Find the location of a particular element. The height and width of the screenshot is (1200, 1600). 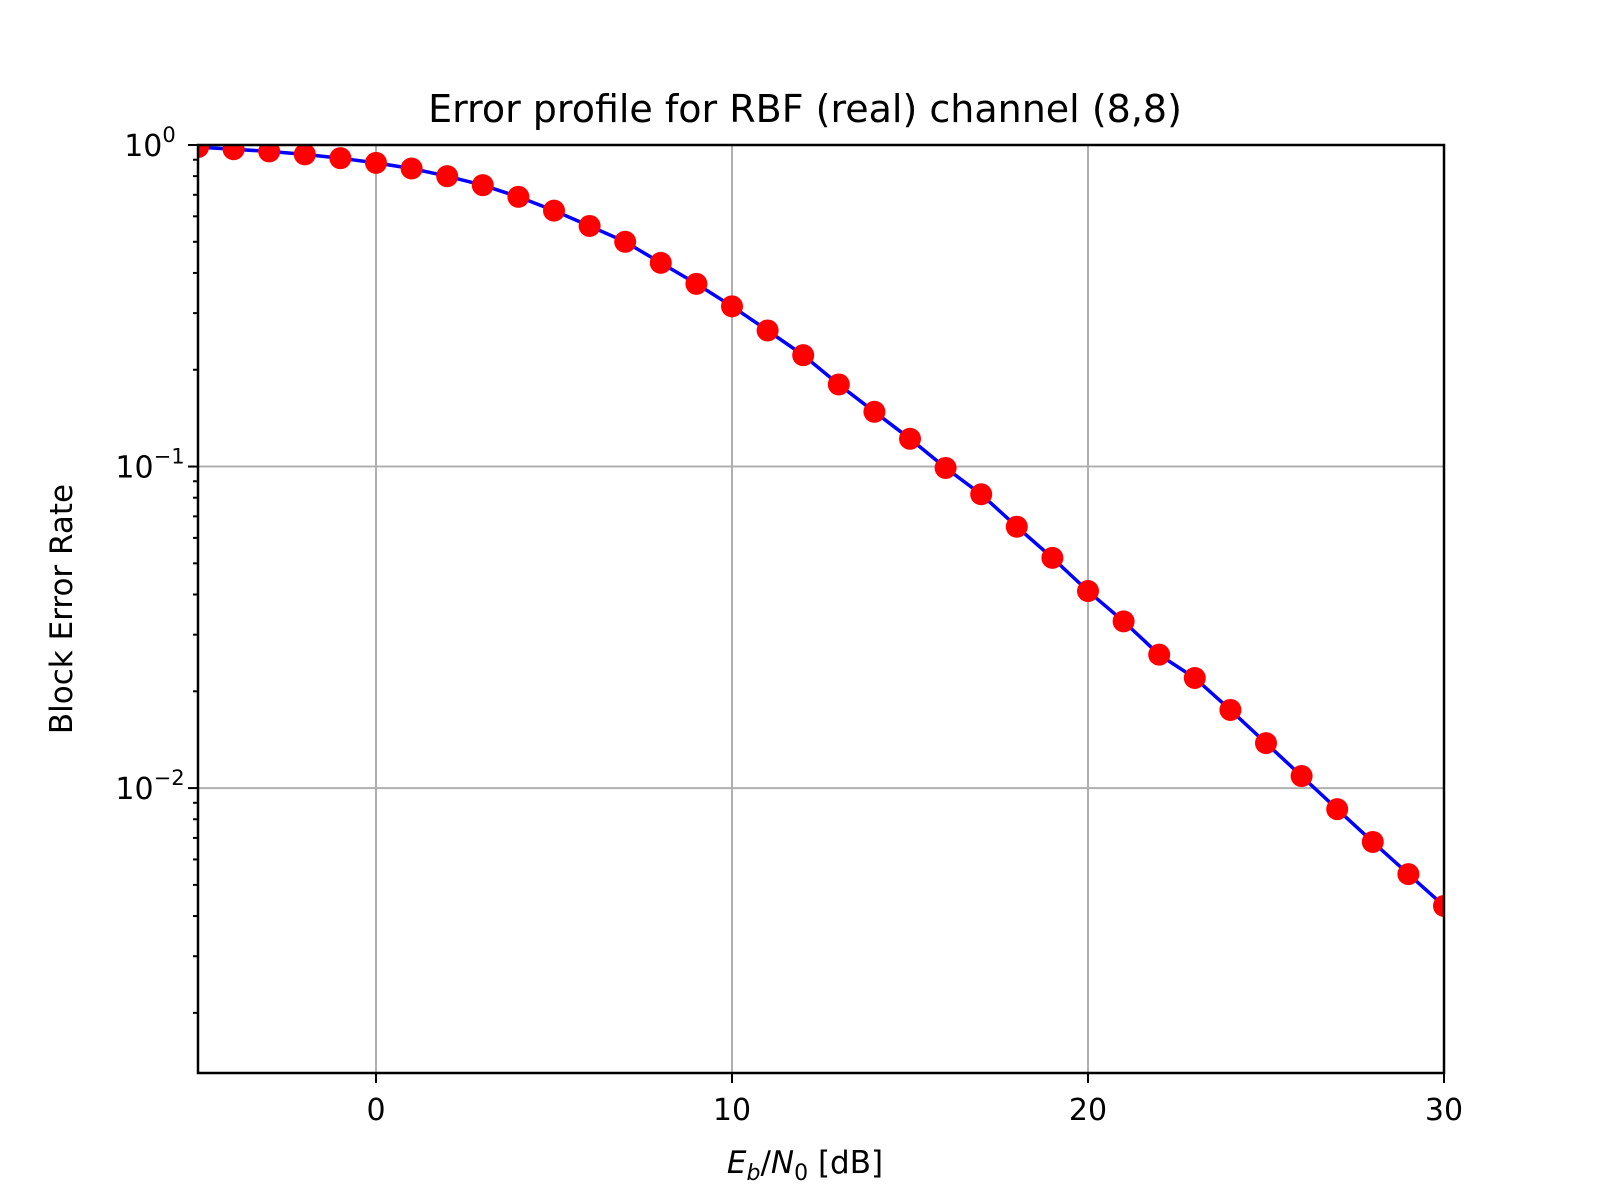

x-tick-label: 30 is located at coordinates (1444, 1110).